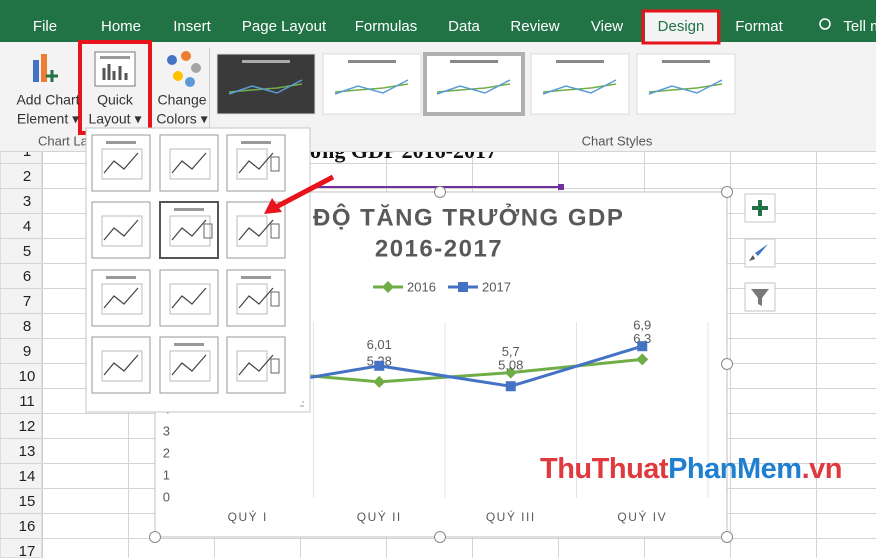 This screenshot has width=876, height=558. What do you see at coordinates (27, 276) in the screenshot?
I see `row-number: 6` at bounding box center [27, 276].